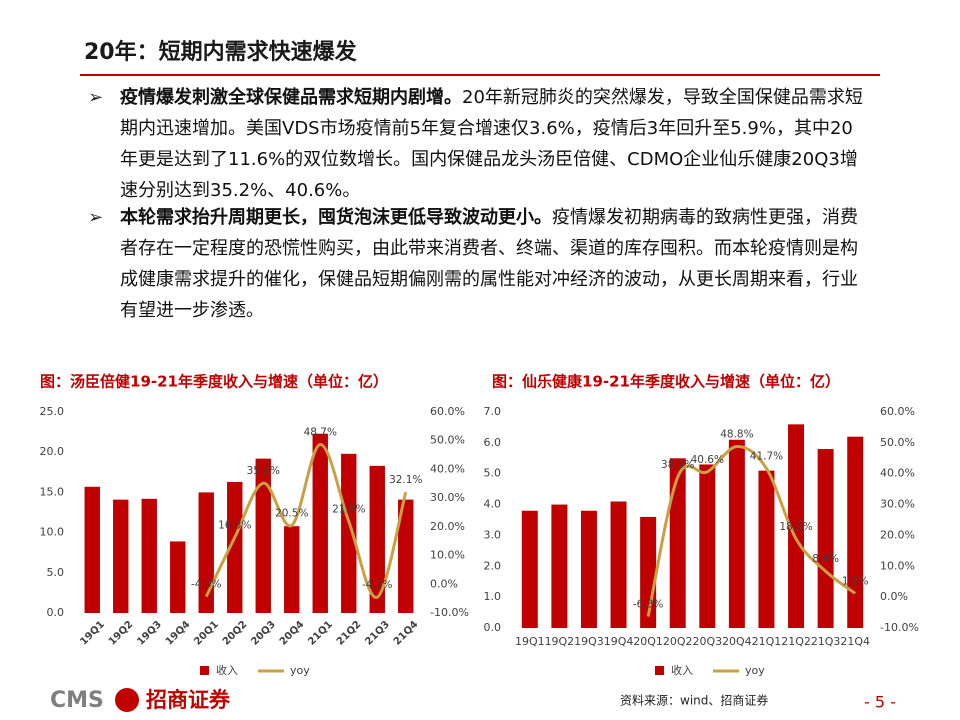 The width and height of the screenshot is (960, 720). I want to click on data-label: 8.4%, so click(825, 559).